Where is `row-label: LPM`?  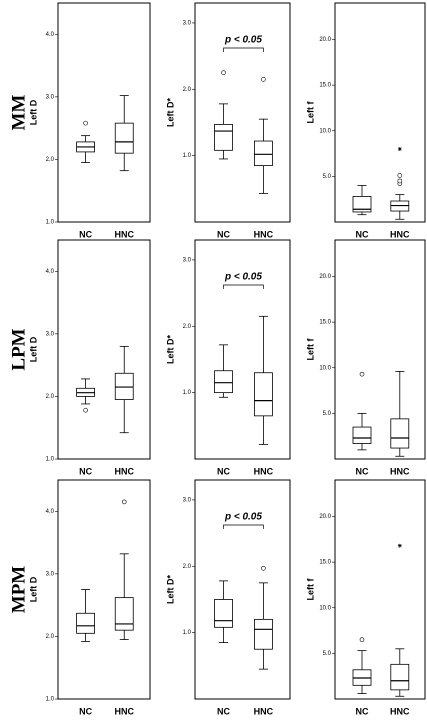 row-label: LPM is located at coordinates (18, 349).